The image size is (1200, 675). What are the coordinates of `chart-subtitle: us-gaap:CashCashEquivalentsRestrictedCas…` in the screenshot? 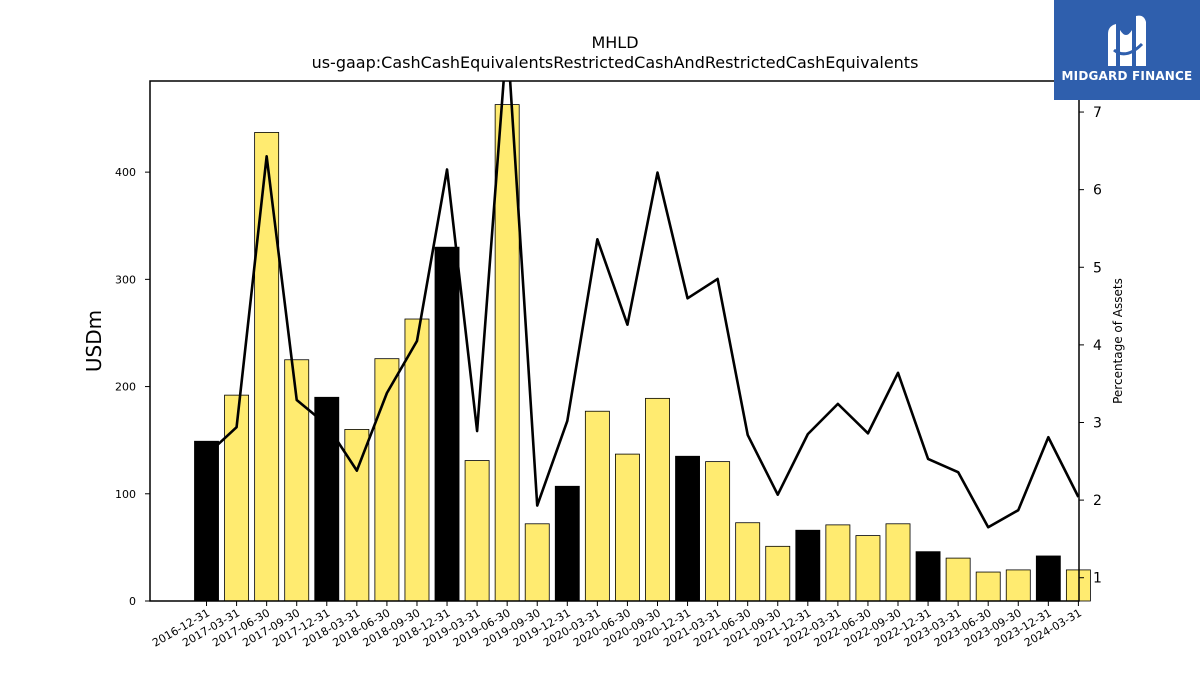 It's located at (615, 62).